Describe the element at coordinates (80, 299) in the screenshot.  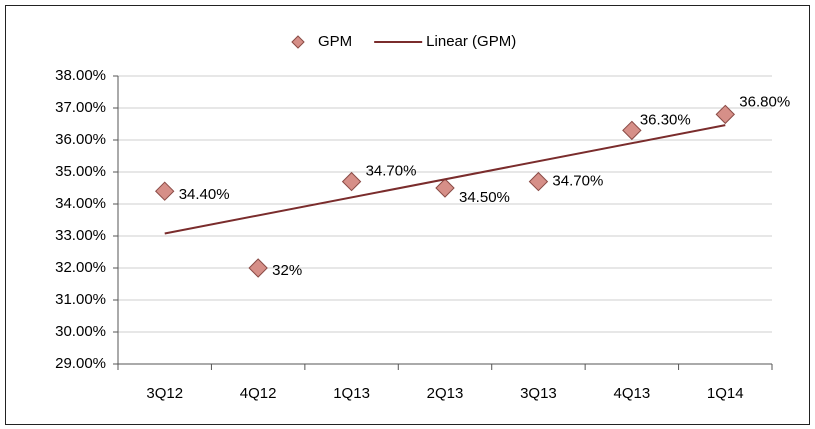
I see `y-tick-label: 31.00%` at that location.